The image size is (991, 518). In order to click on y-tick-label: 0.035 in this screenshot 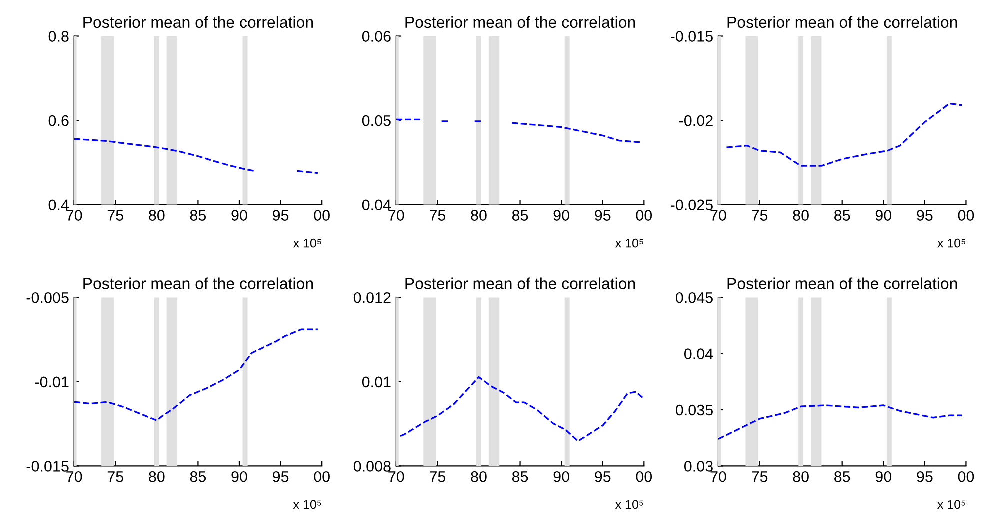, I will do `click(694, 410)`.